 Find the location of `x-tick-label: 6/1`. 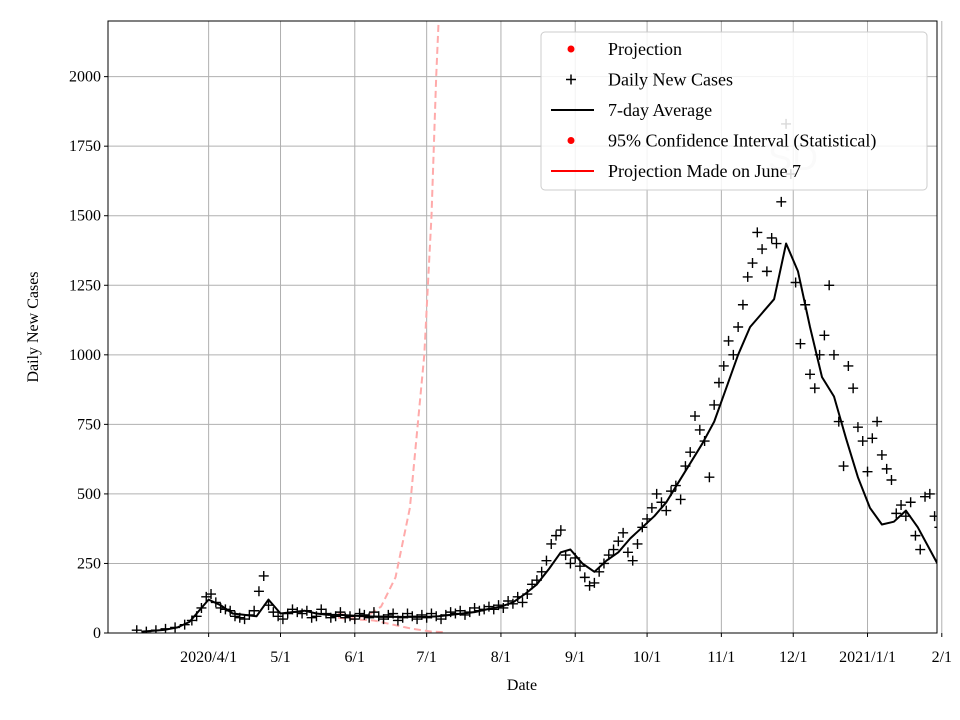

x-tick-label: 6/1 is located at coordinates (355, 657).